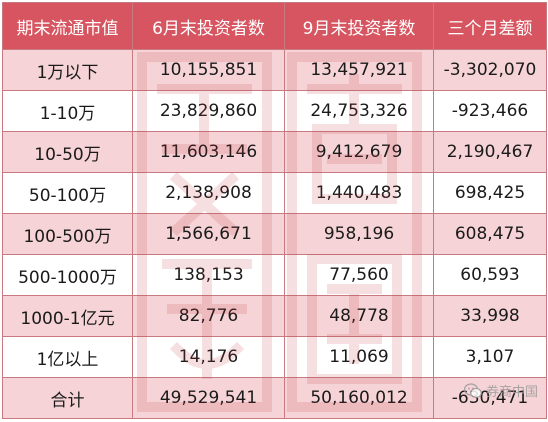 The image size is (548, 422). I want to click on header-three-month-difference: 三个月差额, so click(490, 26).